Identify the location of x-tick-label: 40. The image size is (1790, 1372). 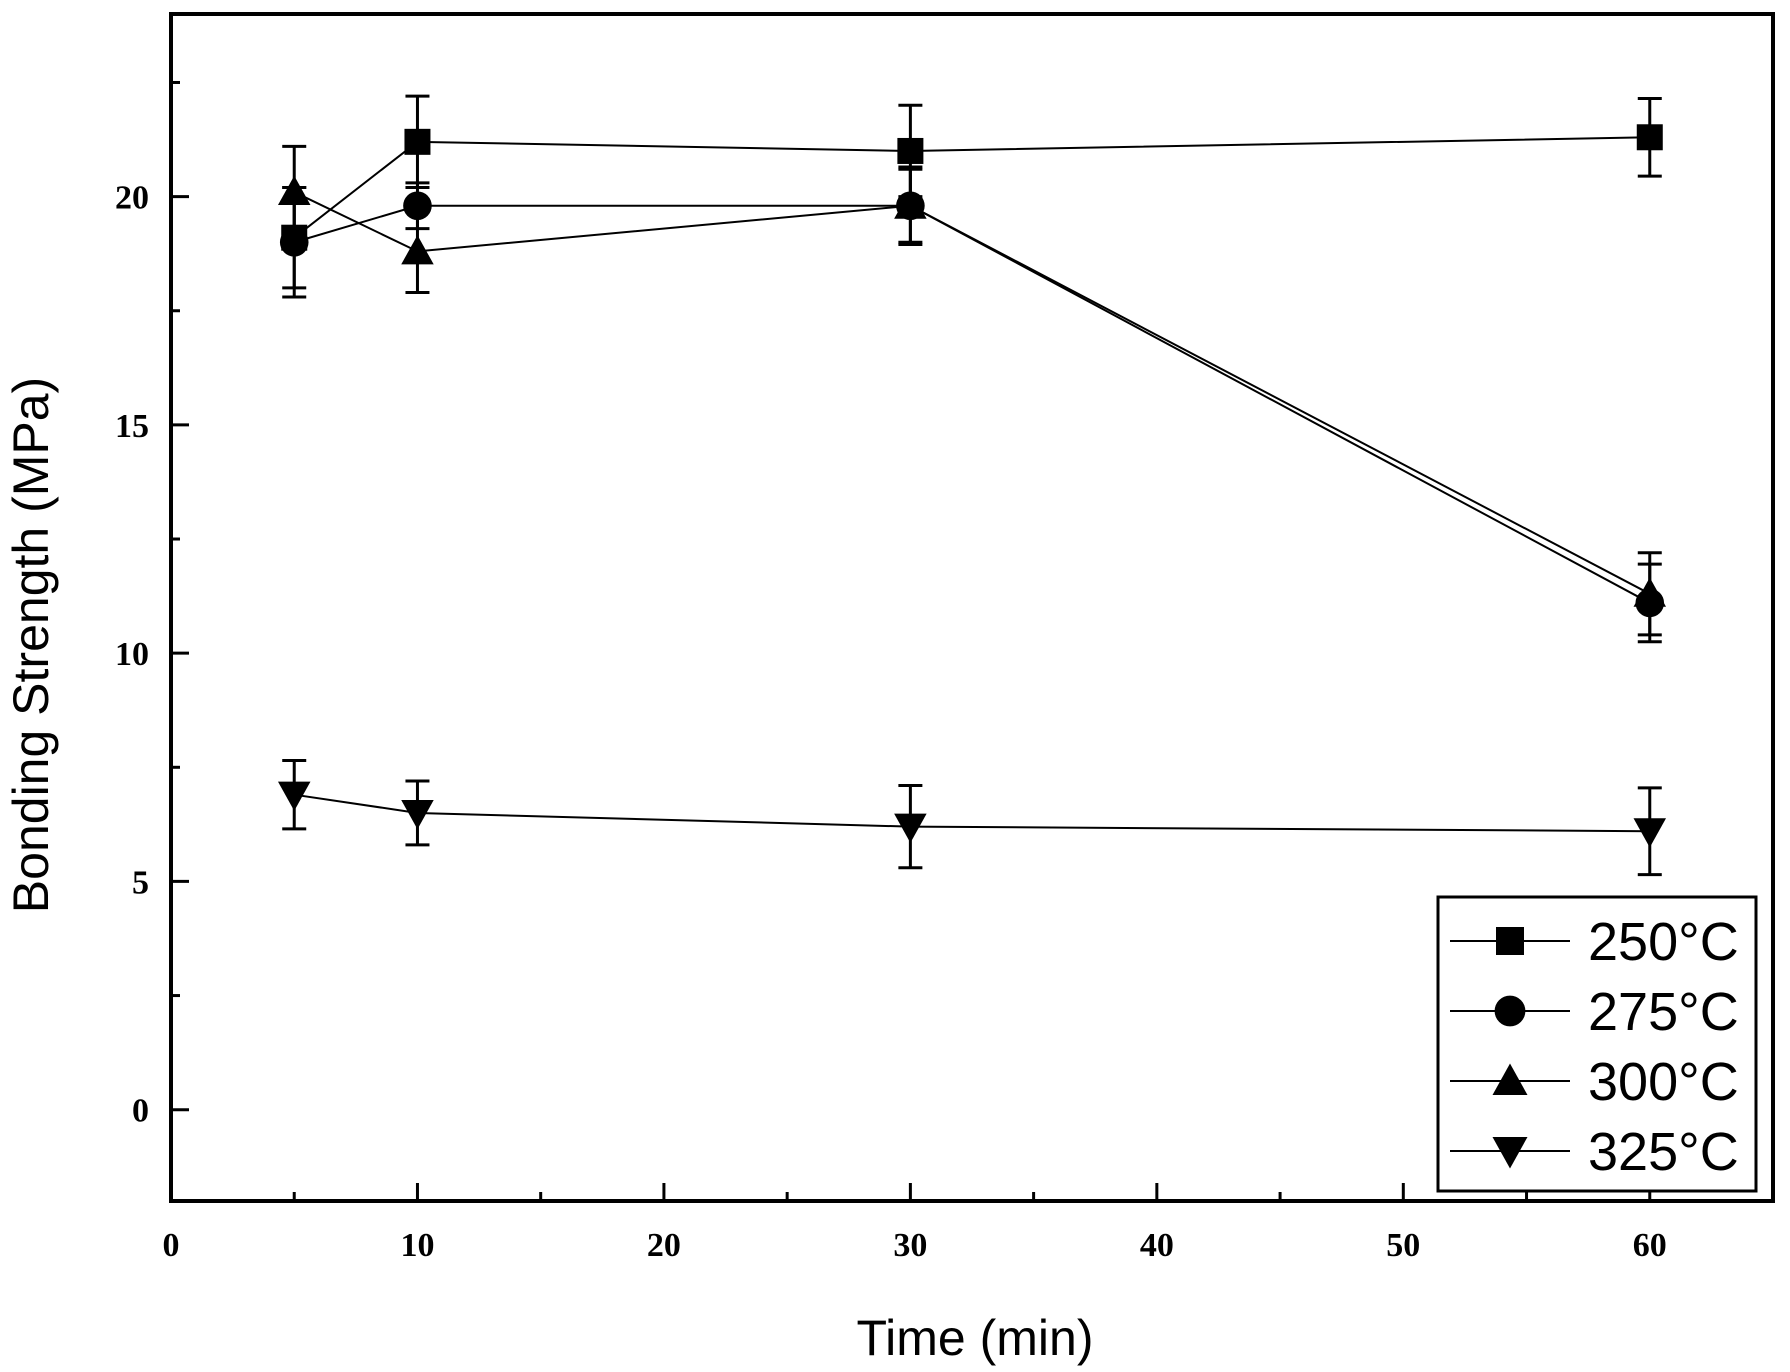
(1157, 1245).